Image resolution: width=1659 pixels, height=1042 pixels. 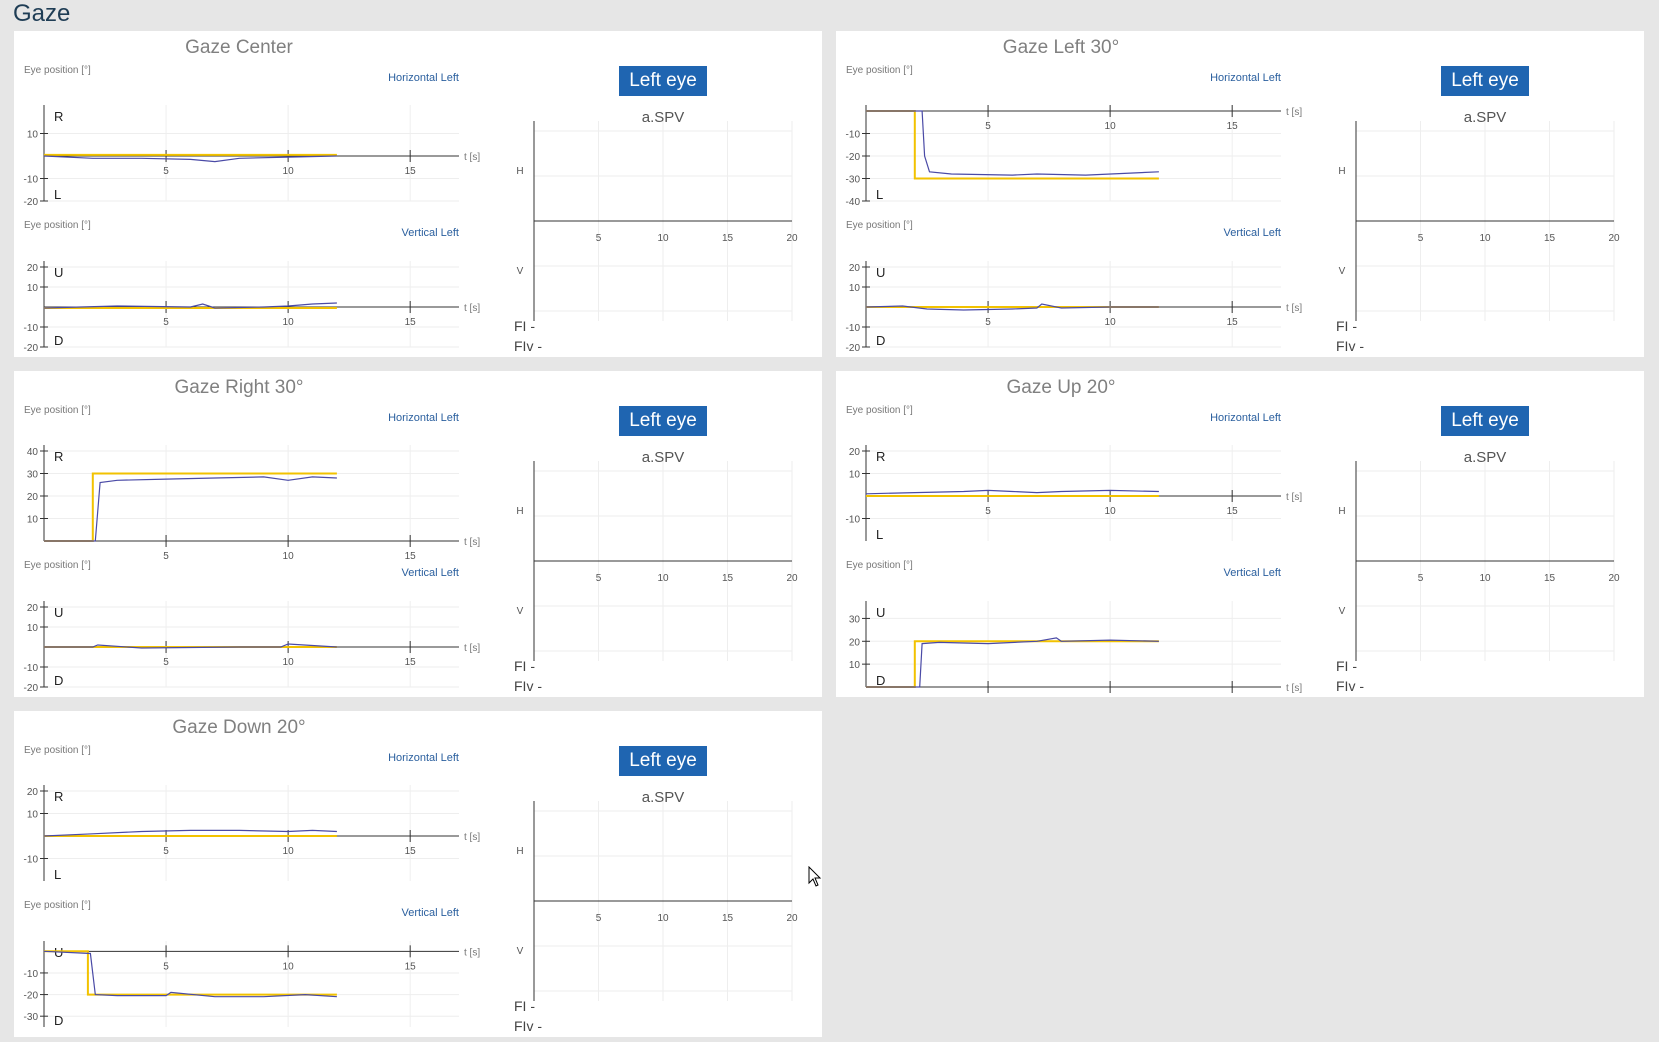 I want to click on panel-title: Gaze Up 20°, so click(x=1061, y=387).